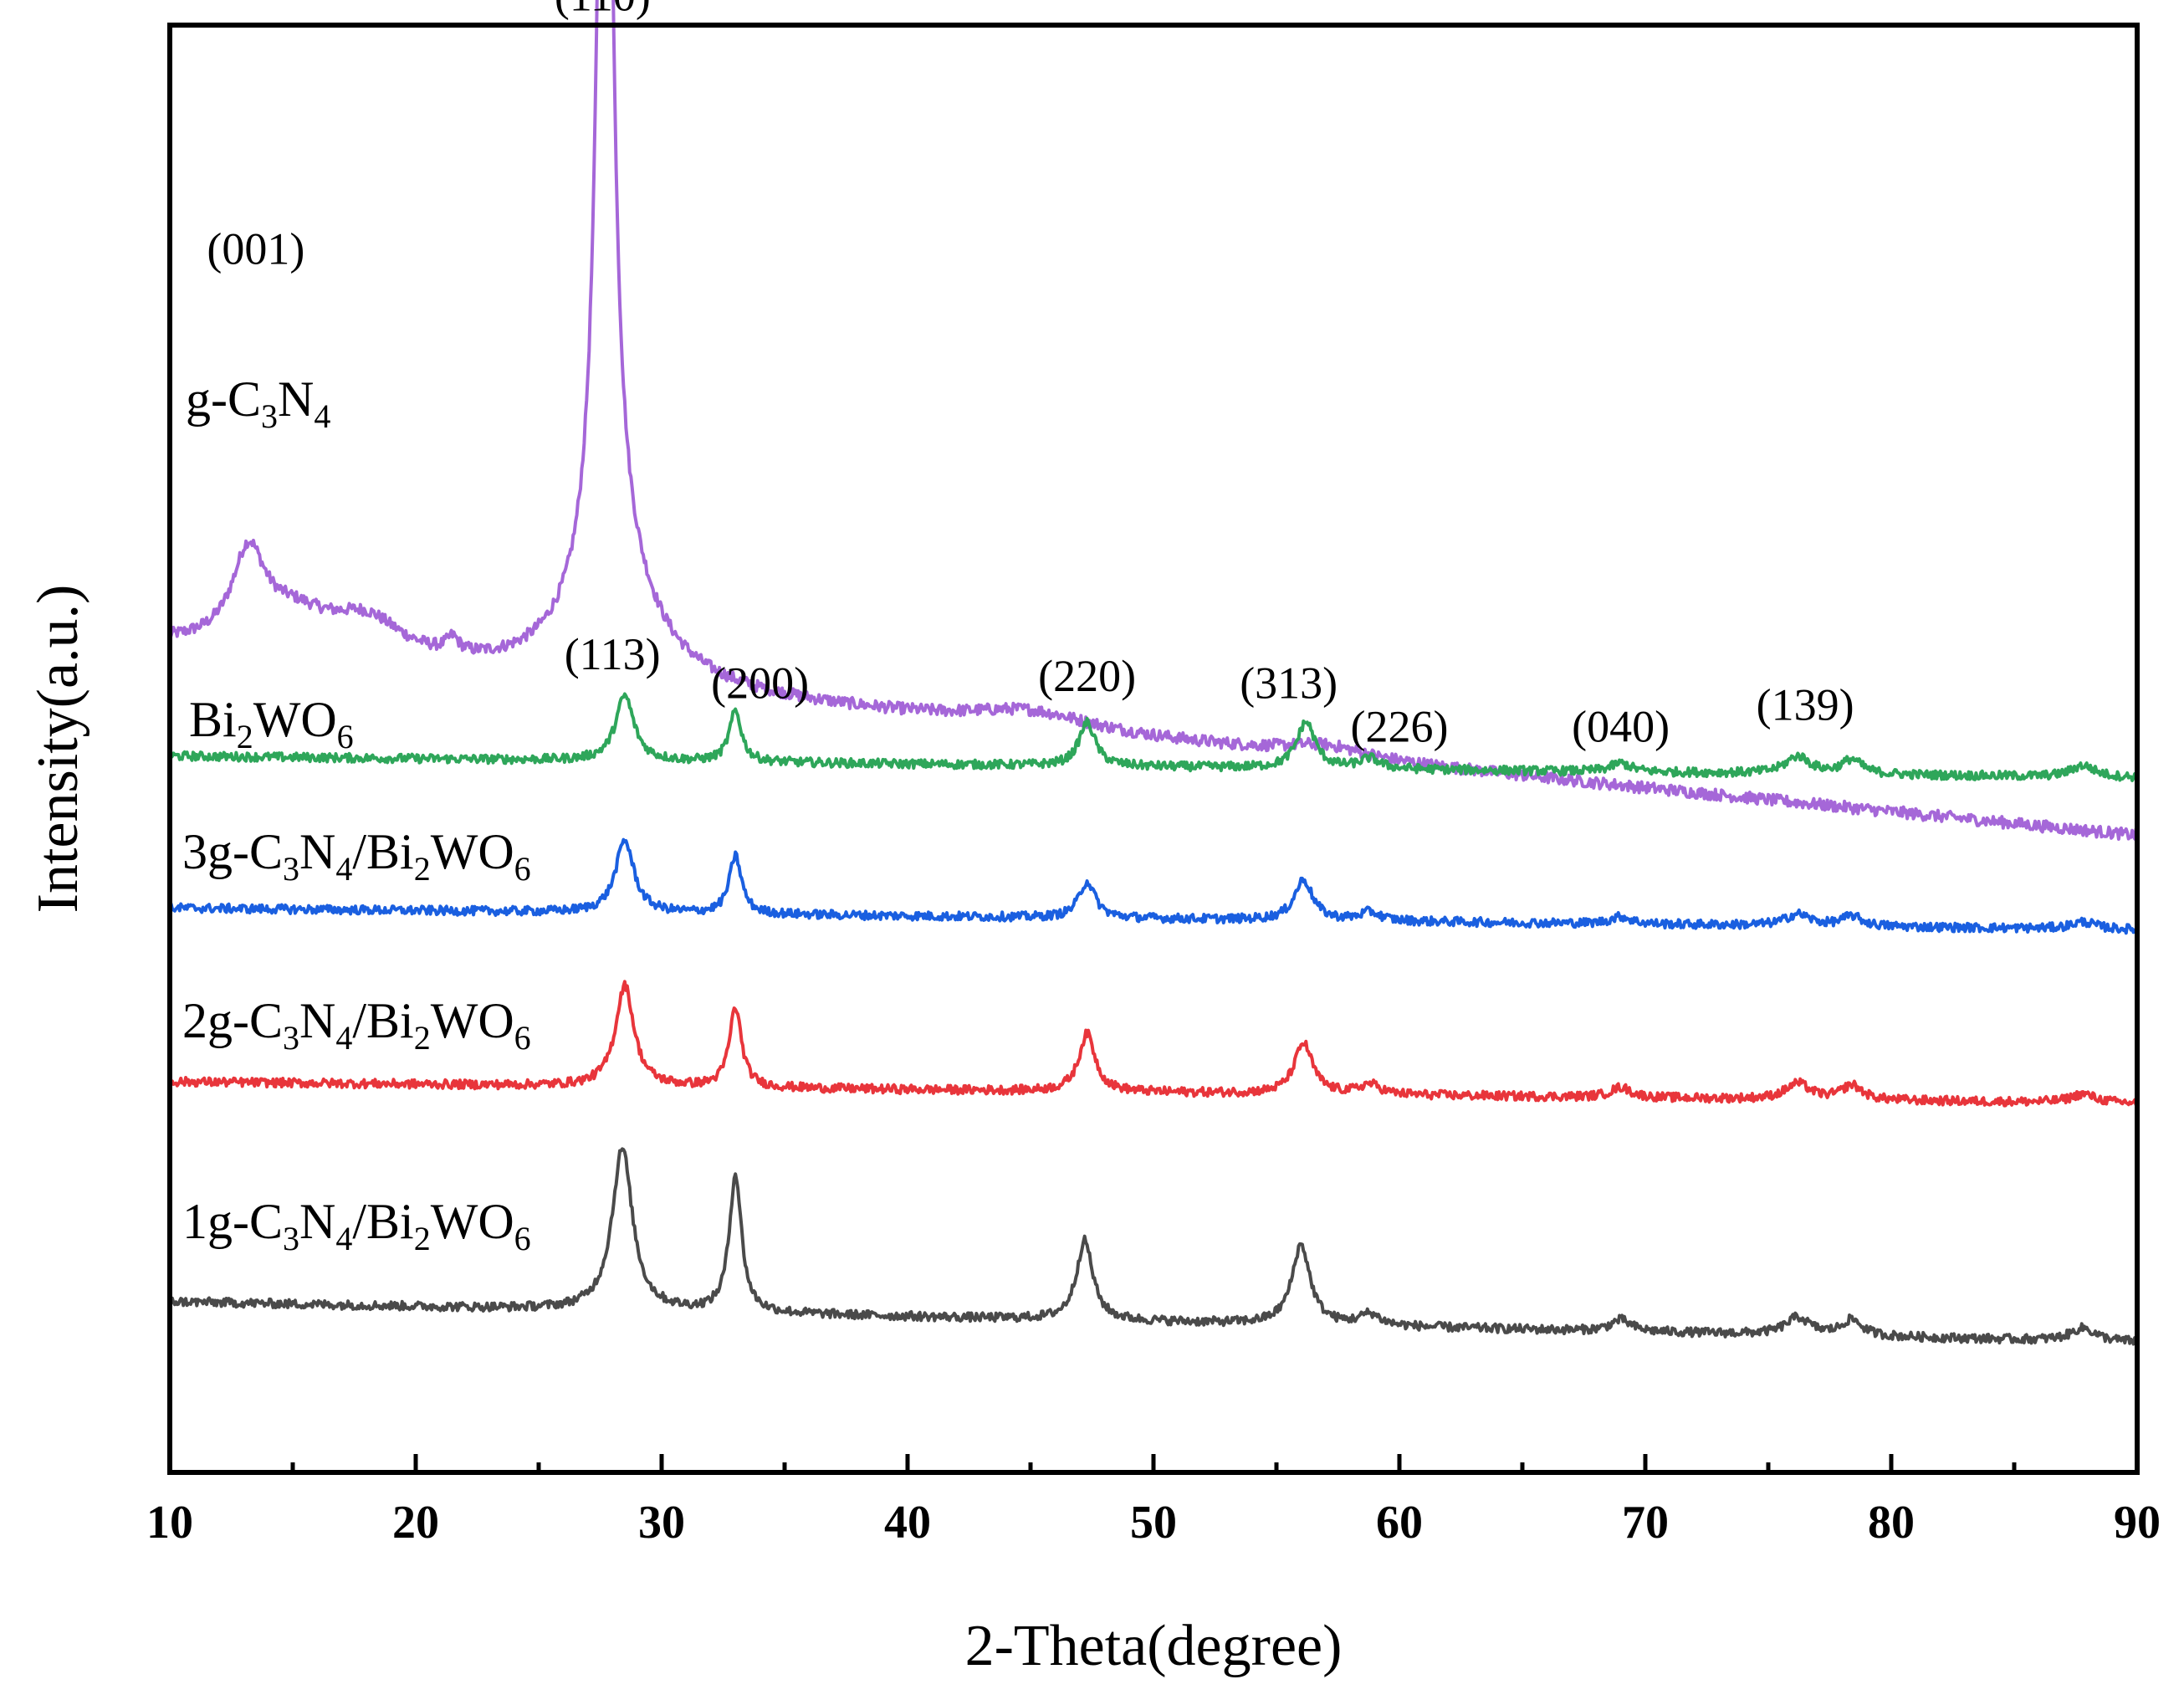 Image resolution: width=2184 pixels, height=1705 pixels. Describe the element at coordinates (1154, 1646) in the screenshot. I see `x-axis-title: 2-Theta(degree)` at that location.